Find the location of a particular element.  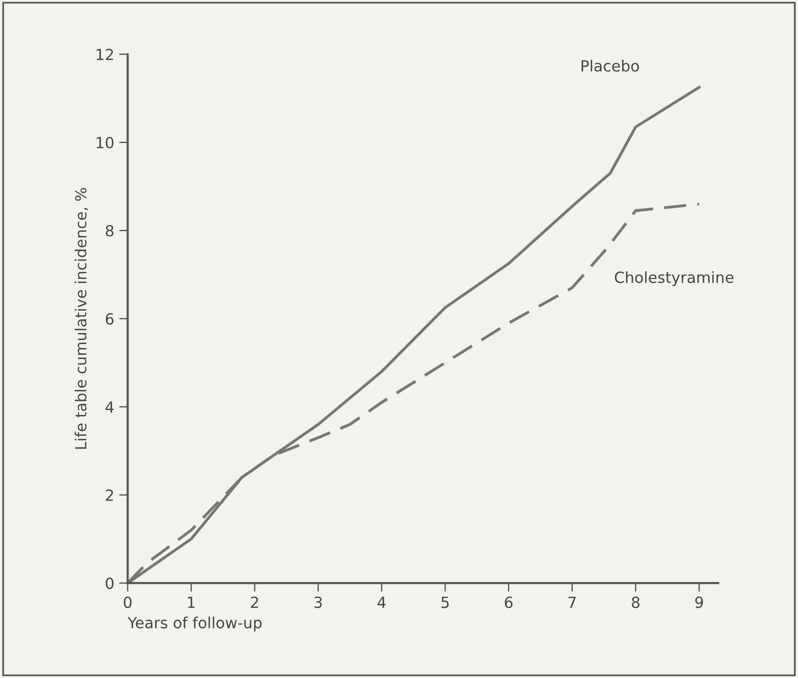

y-tick-label: 8 is located at coordinates (110, 230).